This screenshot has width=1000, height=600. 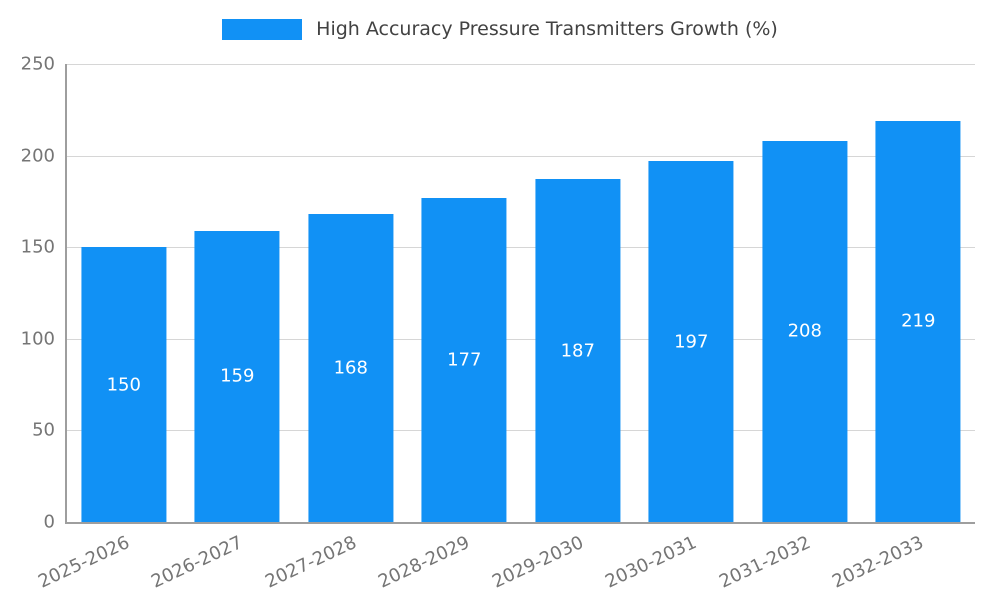 What do you see at coordinates (37, 156) in the screenshot?
I see `y-axis-tick-label: 200` at bounding box center [37, 156].